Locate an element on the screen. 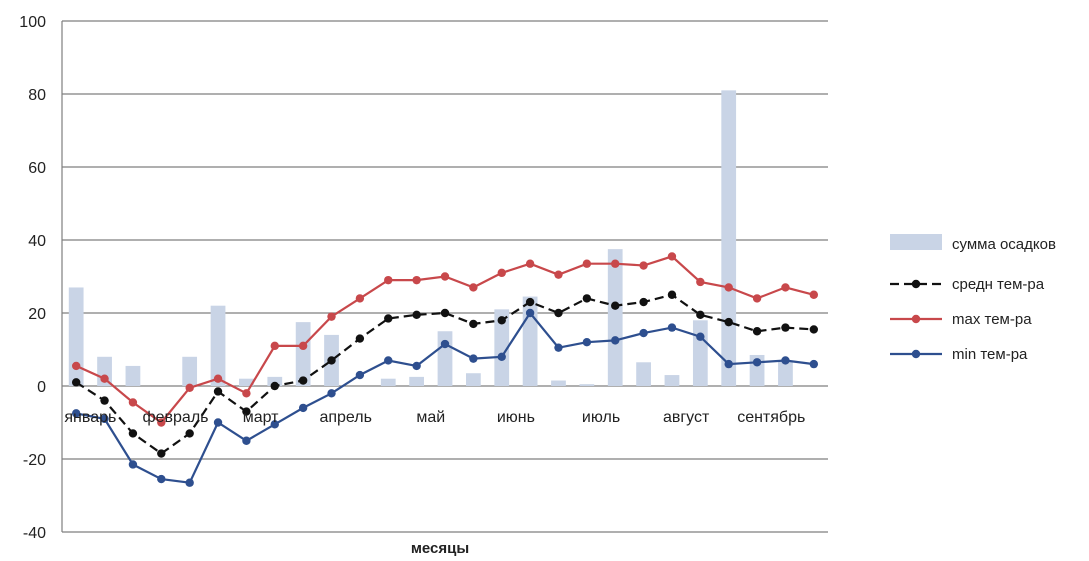 The width and height of the screenshot is (1089, 561). month-label: апрель is located at coordinates (345, 417).